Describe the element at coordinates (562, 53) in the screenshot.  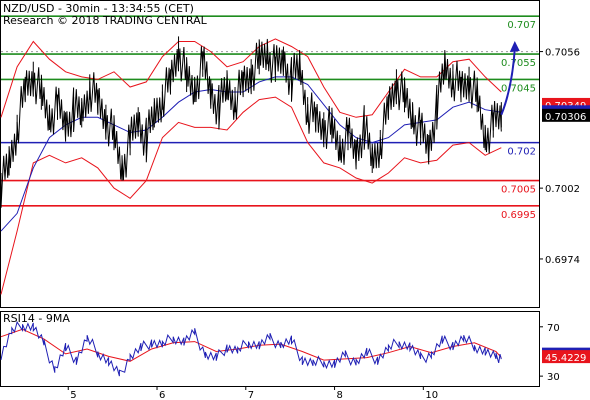
I see `price-axis-label: 0.7056` at that location.